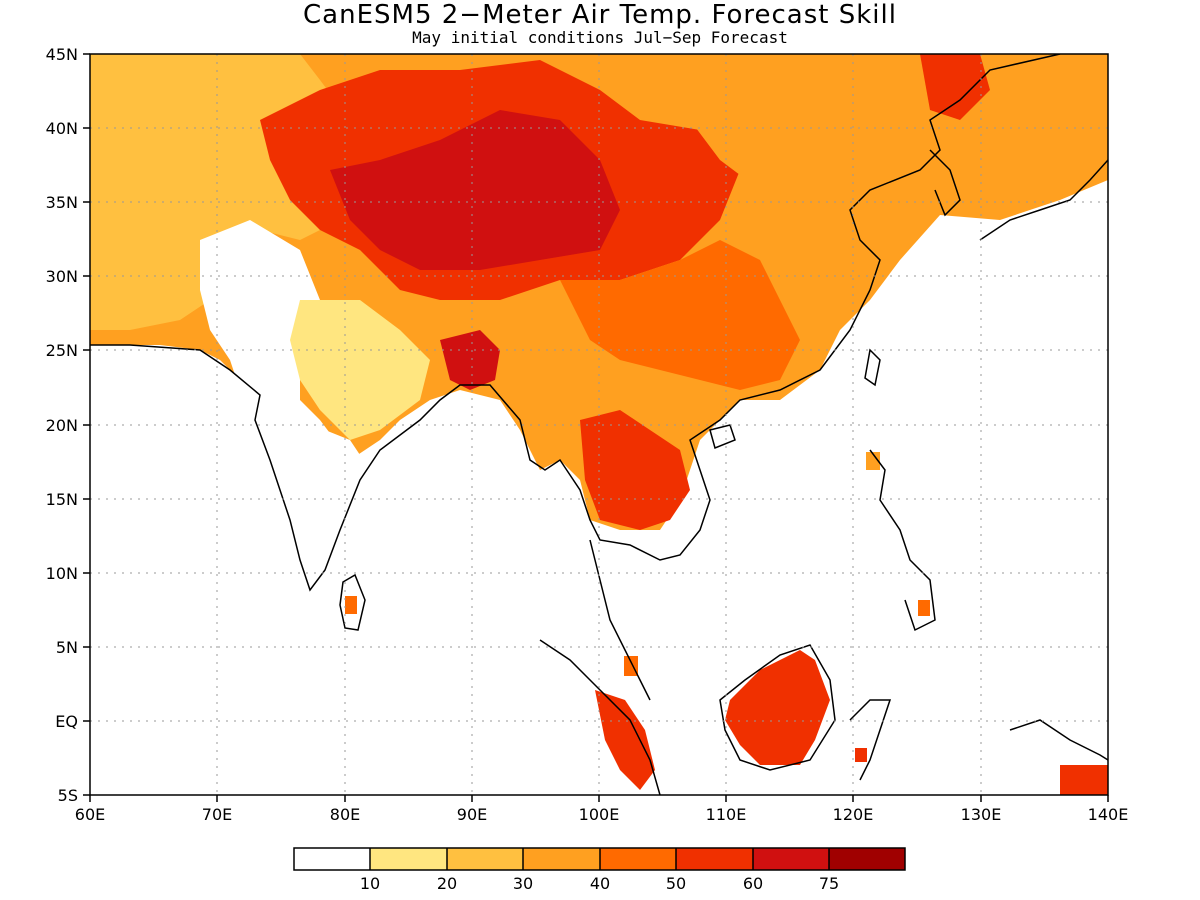 The height and width of the screenshot is (900, 1200). Describe the element at coordinates (600, 37) in the screenshot. I see `map-subtitle: May initial conditions Jul−Sep Forecast` at that location.